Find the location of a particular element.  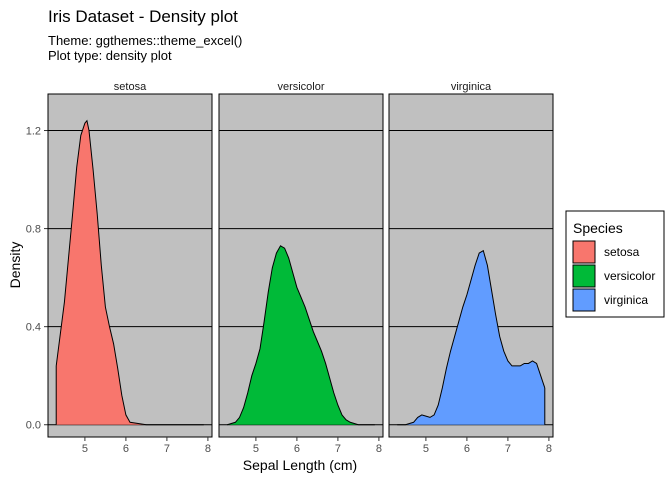

facet-strip-label: setosa is located at coordinates (130, 87).